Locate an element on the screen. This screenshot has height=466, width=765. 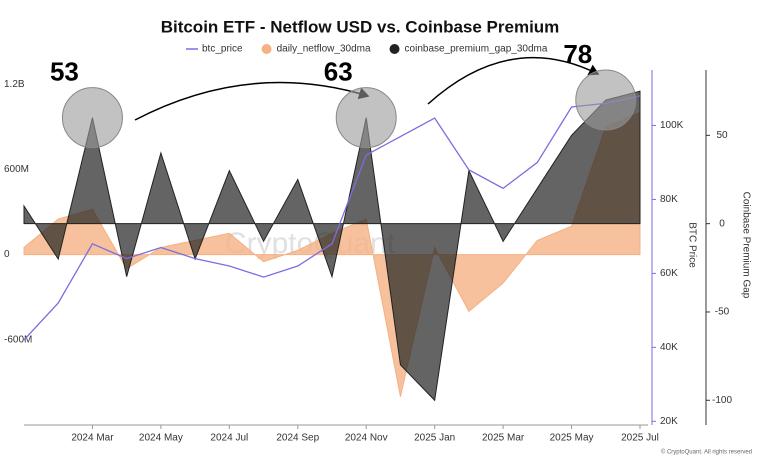
y2-tick-label: 100K is located at coordinates (672, 125).